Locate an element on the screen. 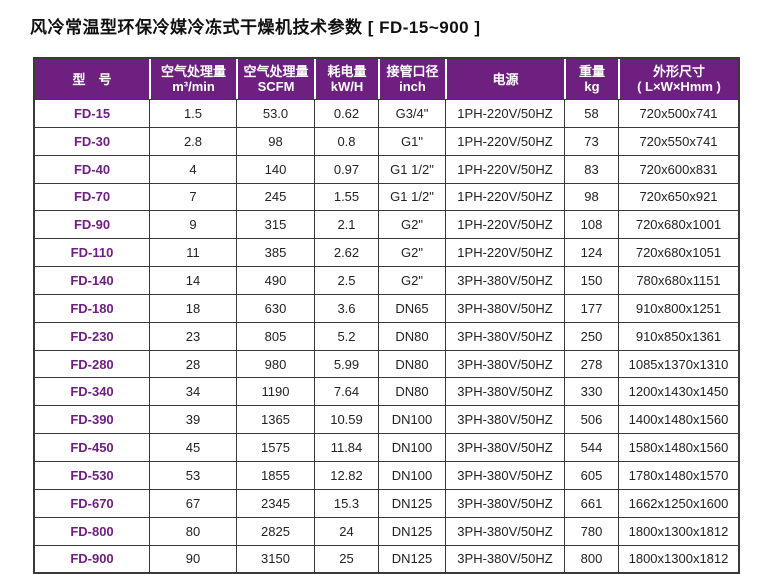  cell-airflow-scfm: 315 is located at coordinates (275, 225).